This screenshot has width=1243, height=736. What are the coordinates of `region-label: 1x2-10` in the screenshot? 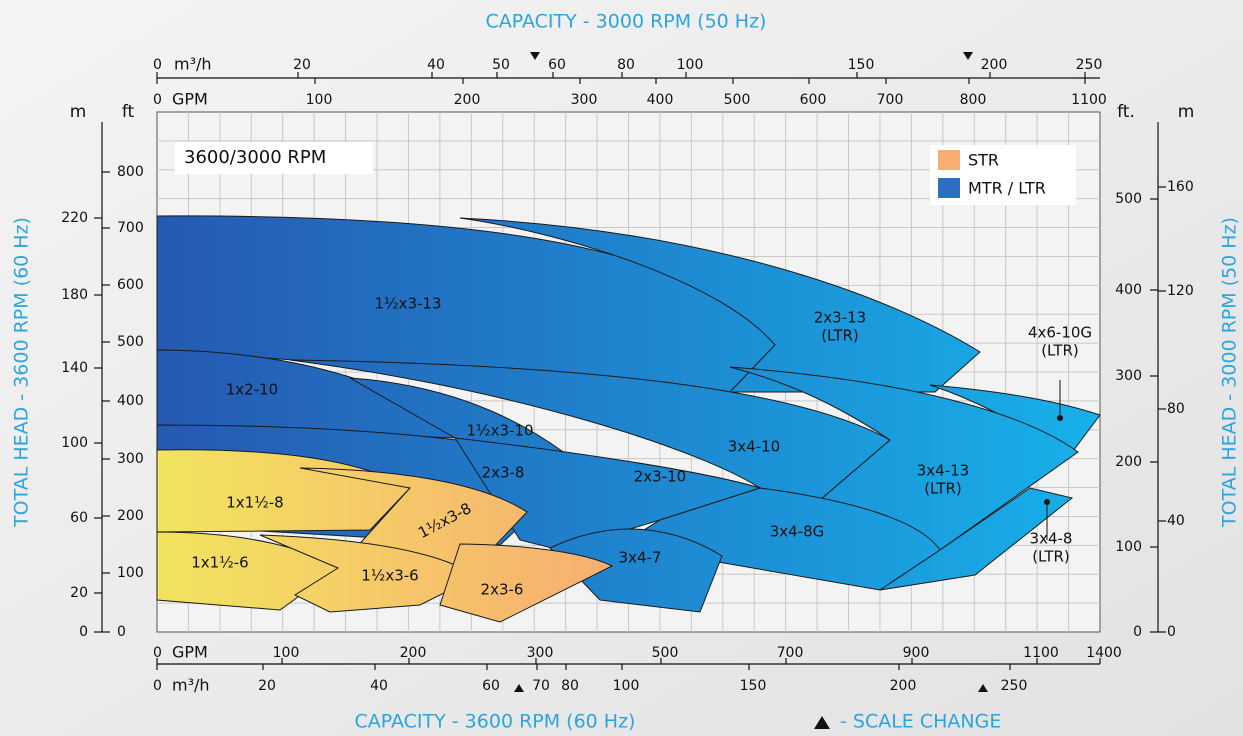 It's located at (252, 390).